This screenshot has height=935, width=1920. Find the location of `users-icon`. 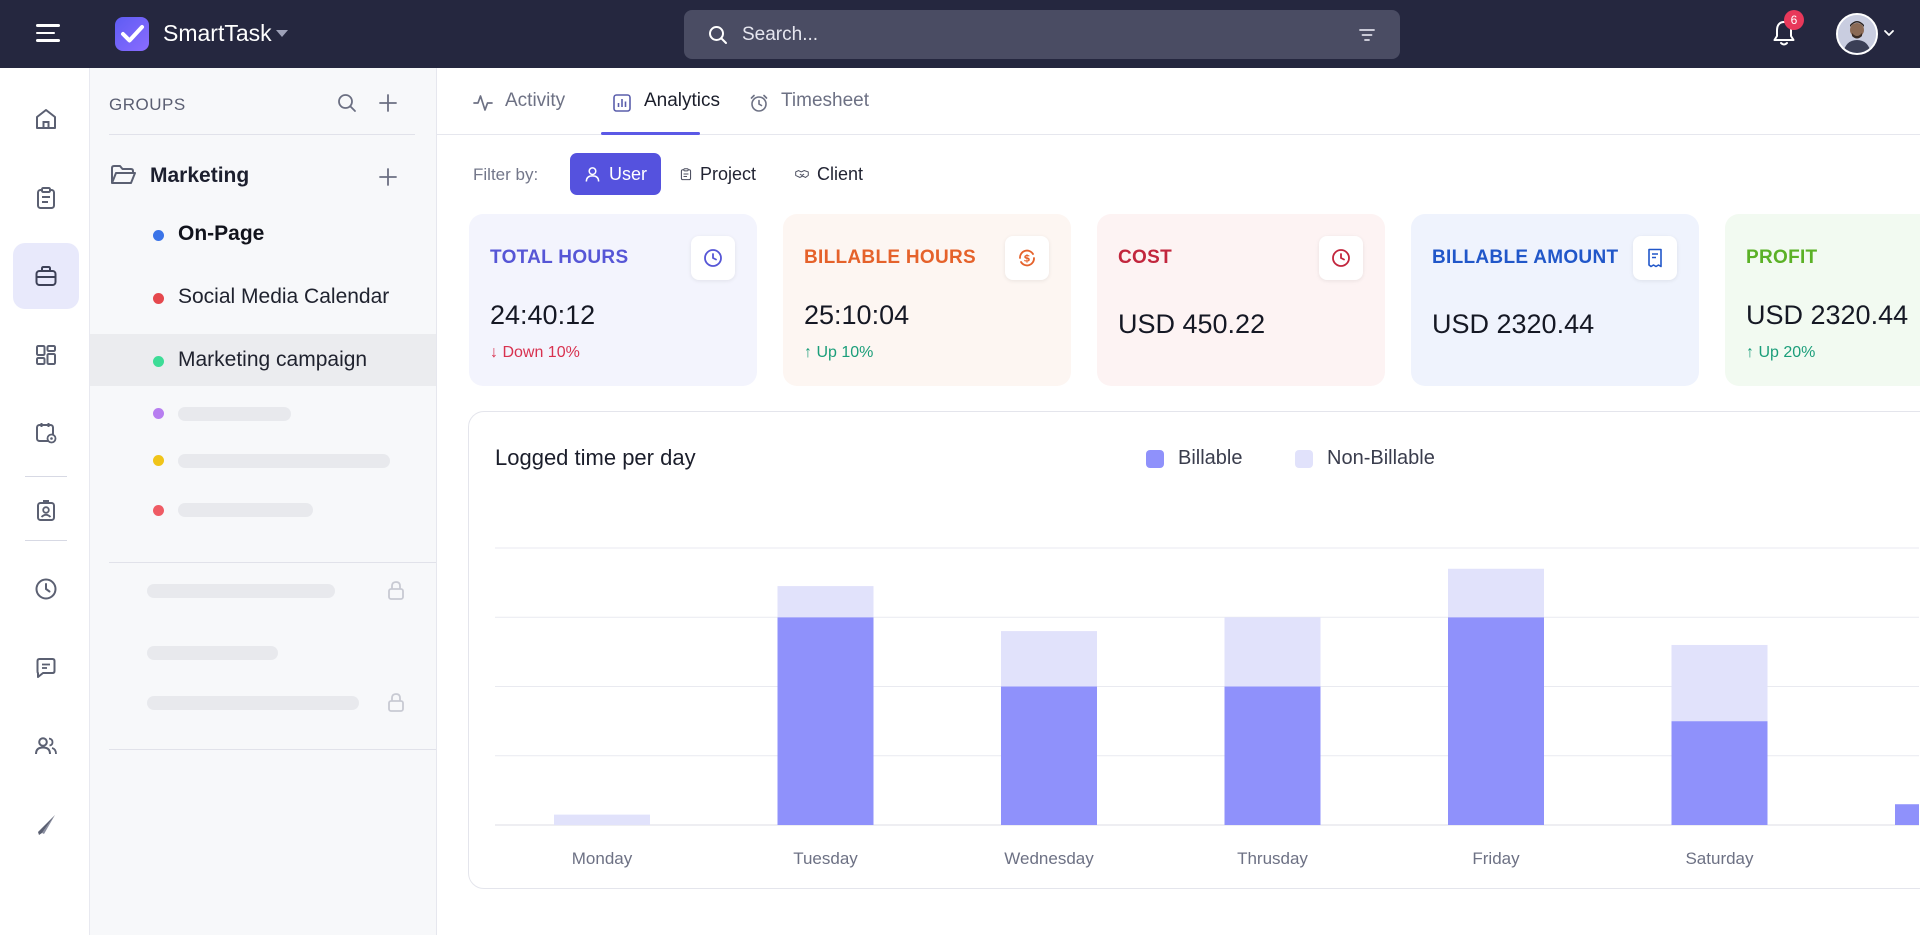

users-icon is located at coordinates (46, 746).